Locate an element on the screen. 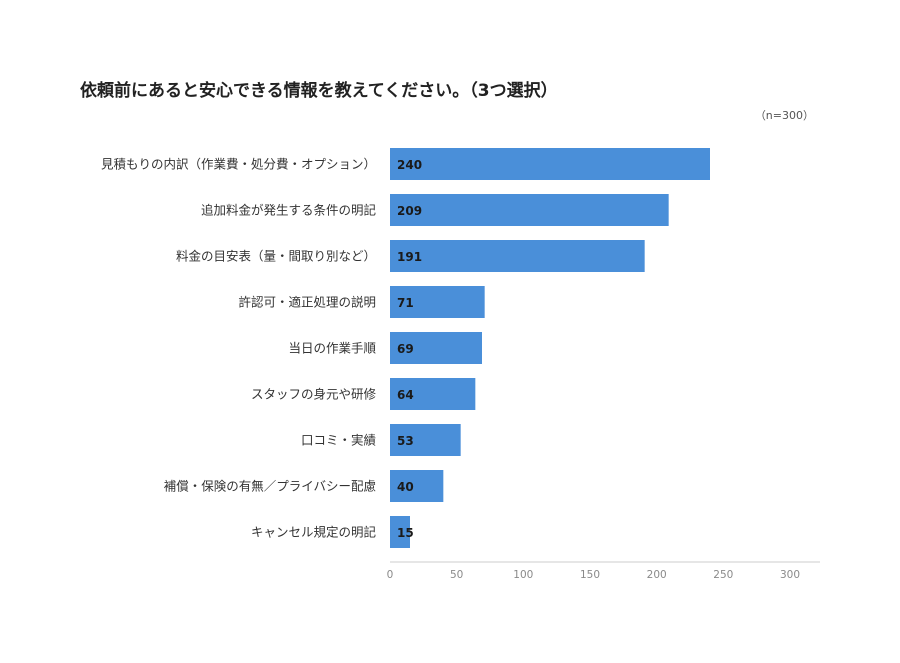  category-label: スタッフの身元や研修 is located at coordinates (314, 394).